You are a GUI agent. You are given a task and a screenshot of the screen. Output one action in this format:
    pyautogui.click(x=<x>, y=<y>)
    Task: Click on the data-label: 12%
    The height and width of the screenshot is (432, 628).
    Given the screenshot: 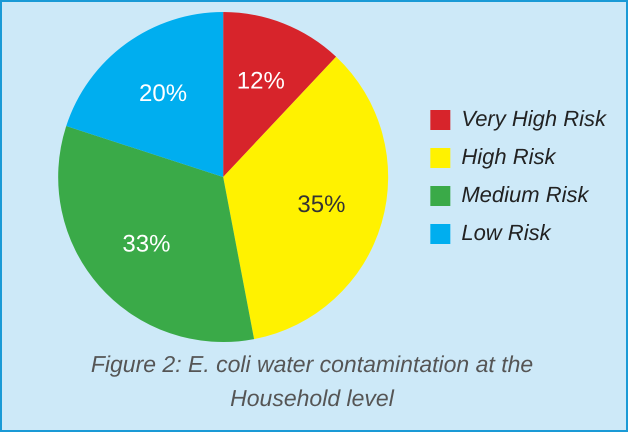 What is the action you would take?
    pyautogui.click(x=260, y=81)
    